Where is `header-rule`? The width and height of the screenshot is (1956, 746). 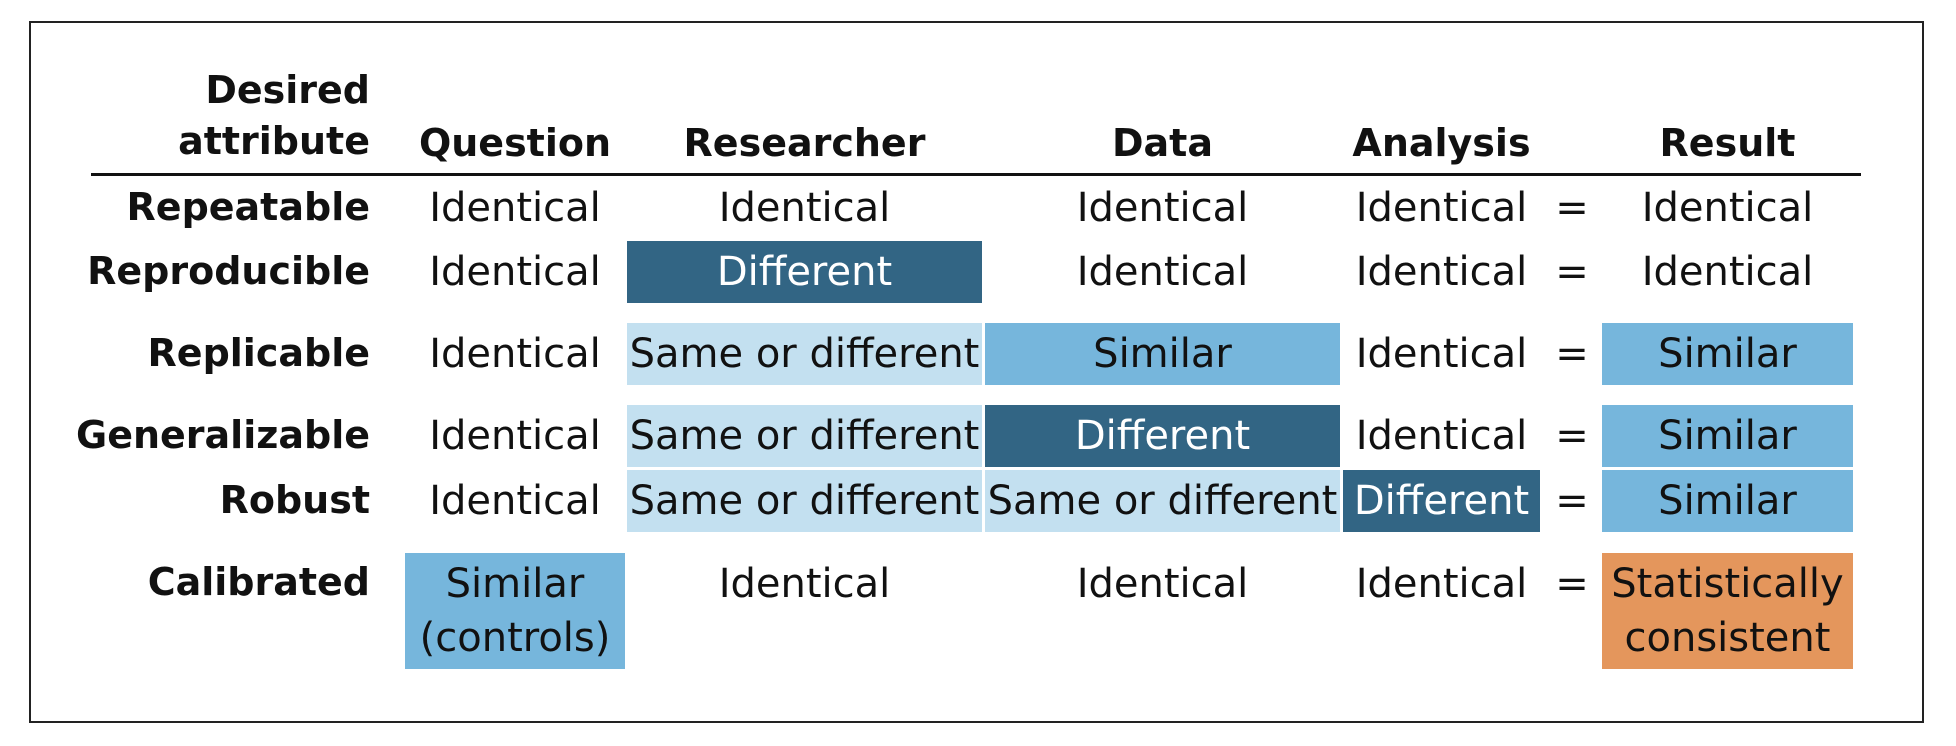 header-rule is located at coordinates (976, 174).